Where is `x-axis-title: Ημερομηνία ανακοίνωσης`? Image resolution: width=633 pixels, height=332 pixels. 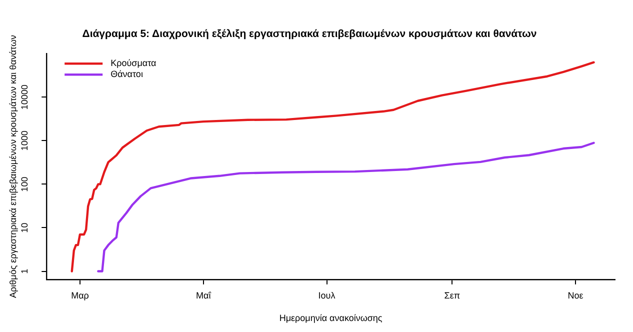 x-axis-title: Ημερομηνία ανακοίνωσης is located at coordinates (331, 318).